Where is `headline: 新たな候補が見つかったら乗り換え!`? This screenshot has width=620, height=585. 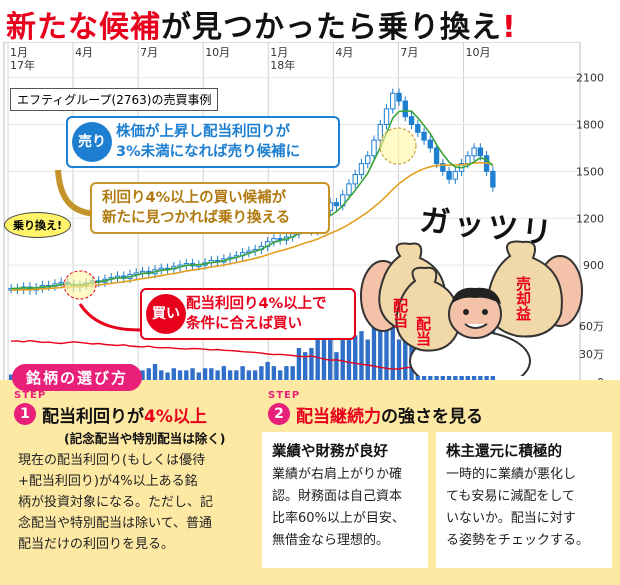 headline: 新たな候補が見つかったら乗り換え! is located at coordinates (261, 24).